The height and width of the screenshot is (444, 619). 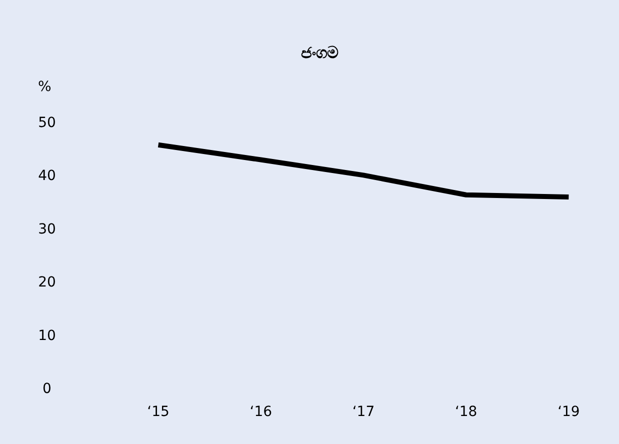 What do you see at coordinates (363, 412) in the screenshot?
I see `x-tick-label: ‘17` at bounding box center [363, 412].